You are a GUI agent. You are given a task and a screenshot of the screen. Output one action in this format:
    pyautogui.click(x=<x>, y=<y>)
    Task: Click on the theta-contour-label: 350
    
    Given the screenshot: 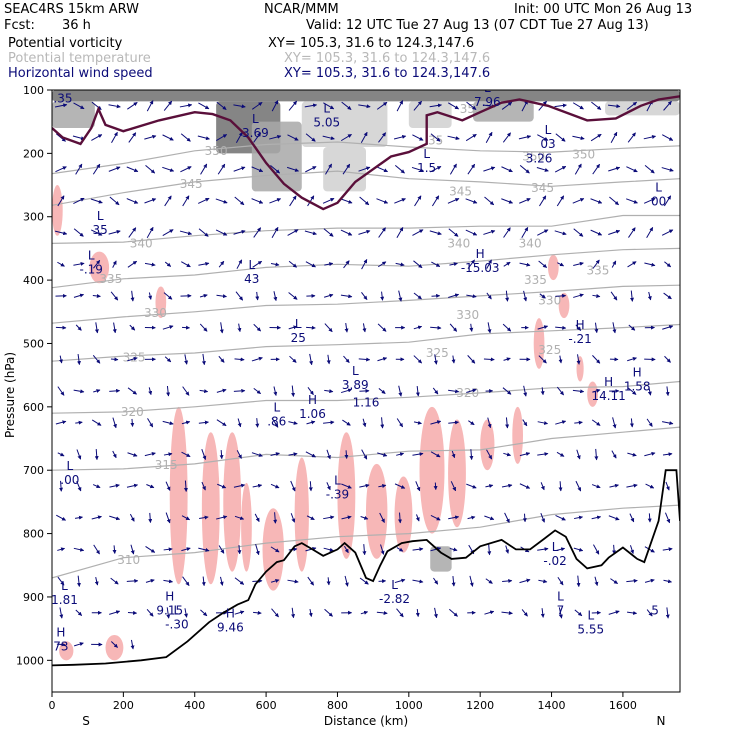 What is the action you would take?
    pyautogui.click(x=583, y=155)
    